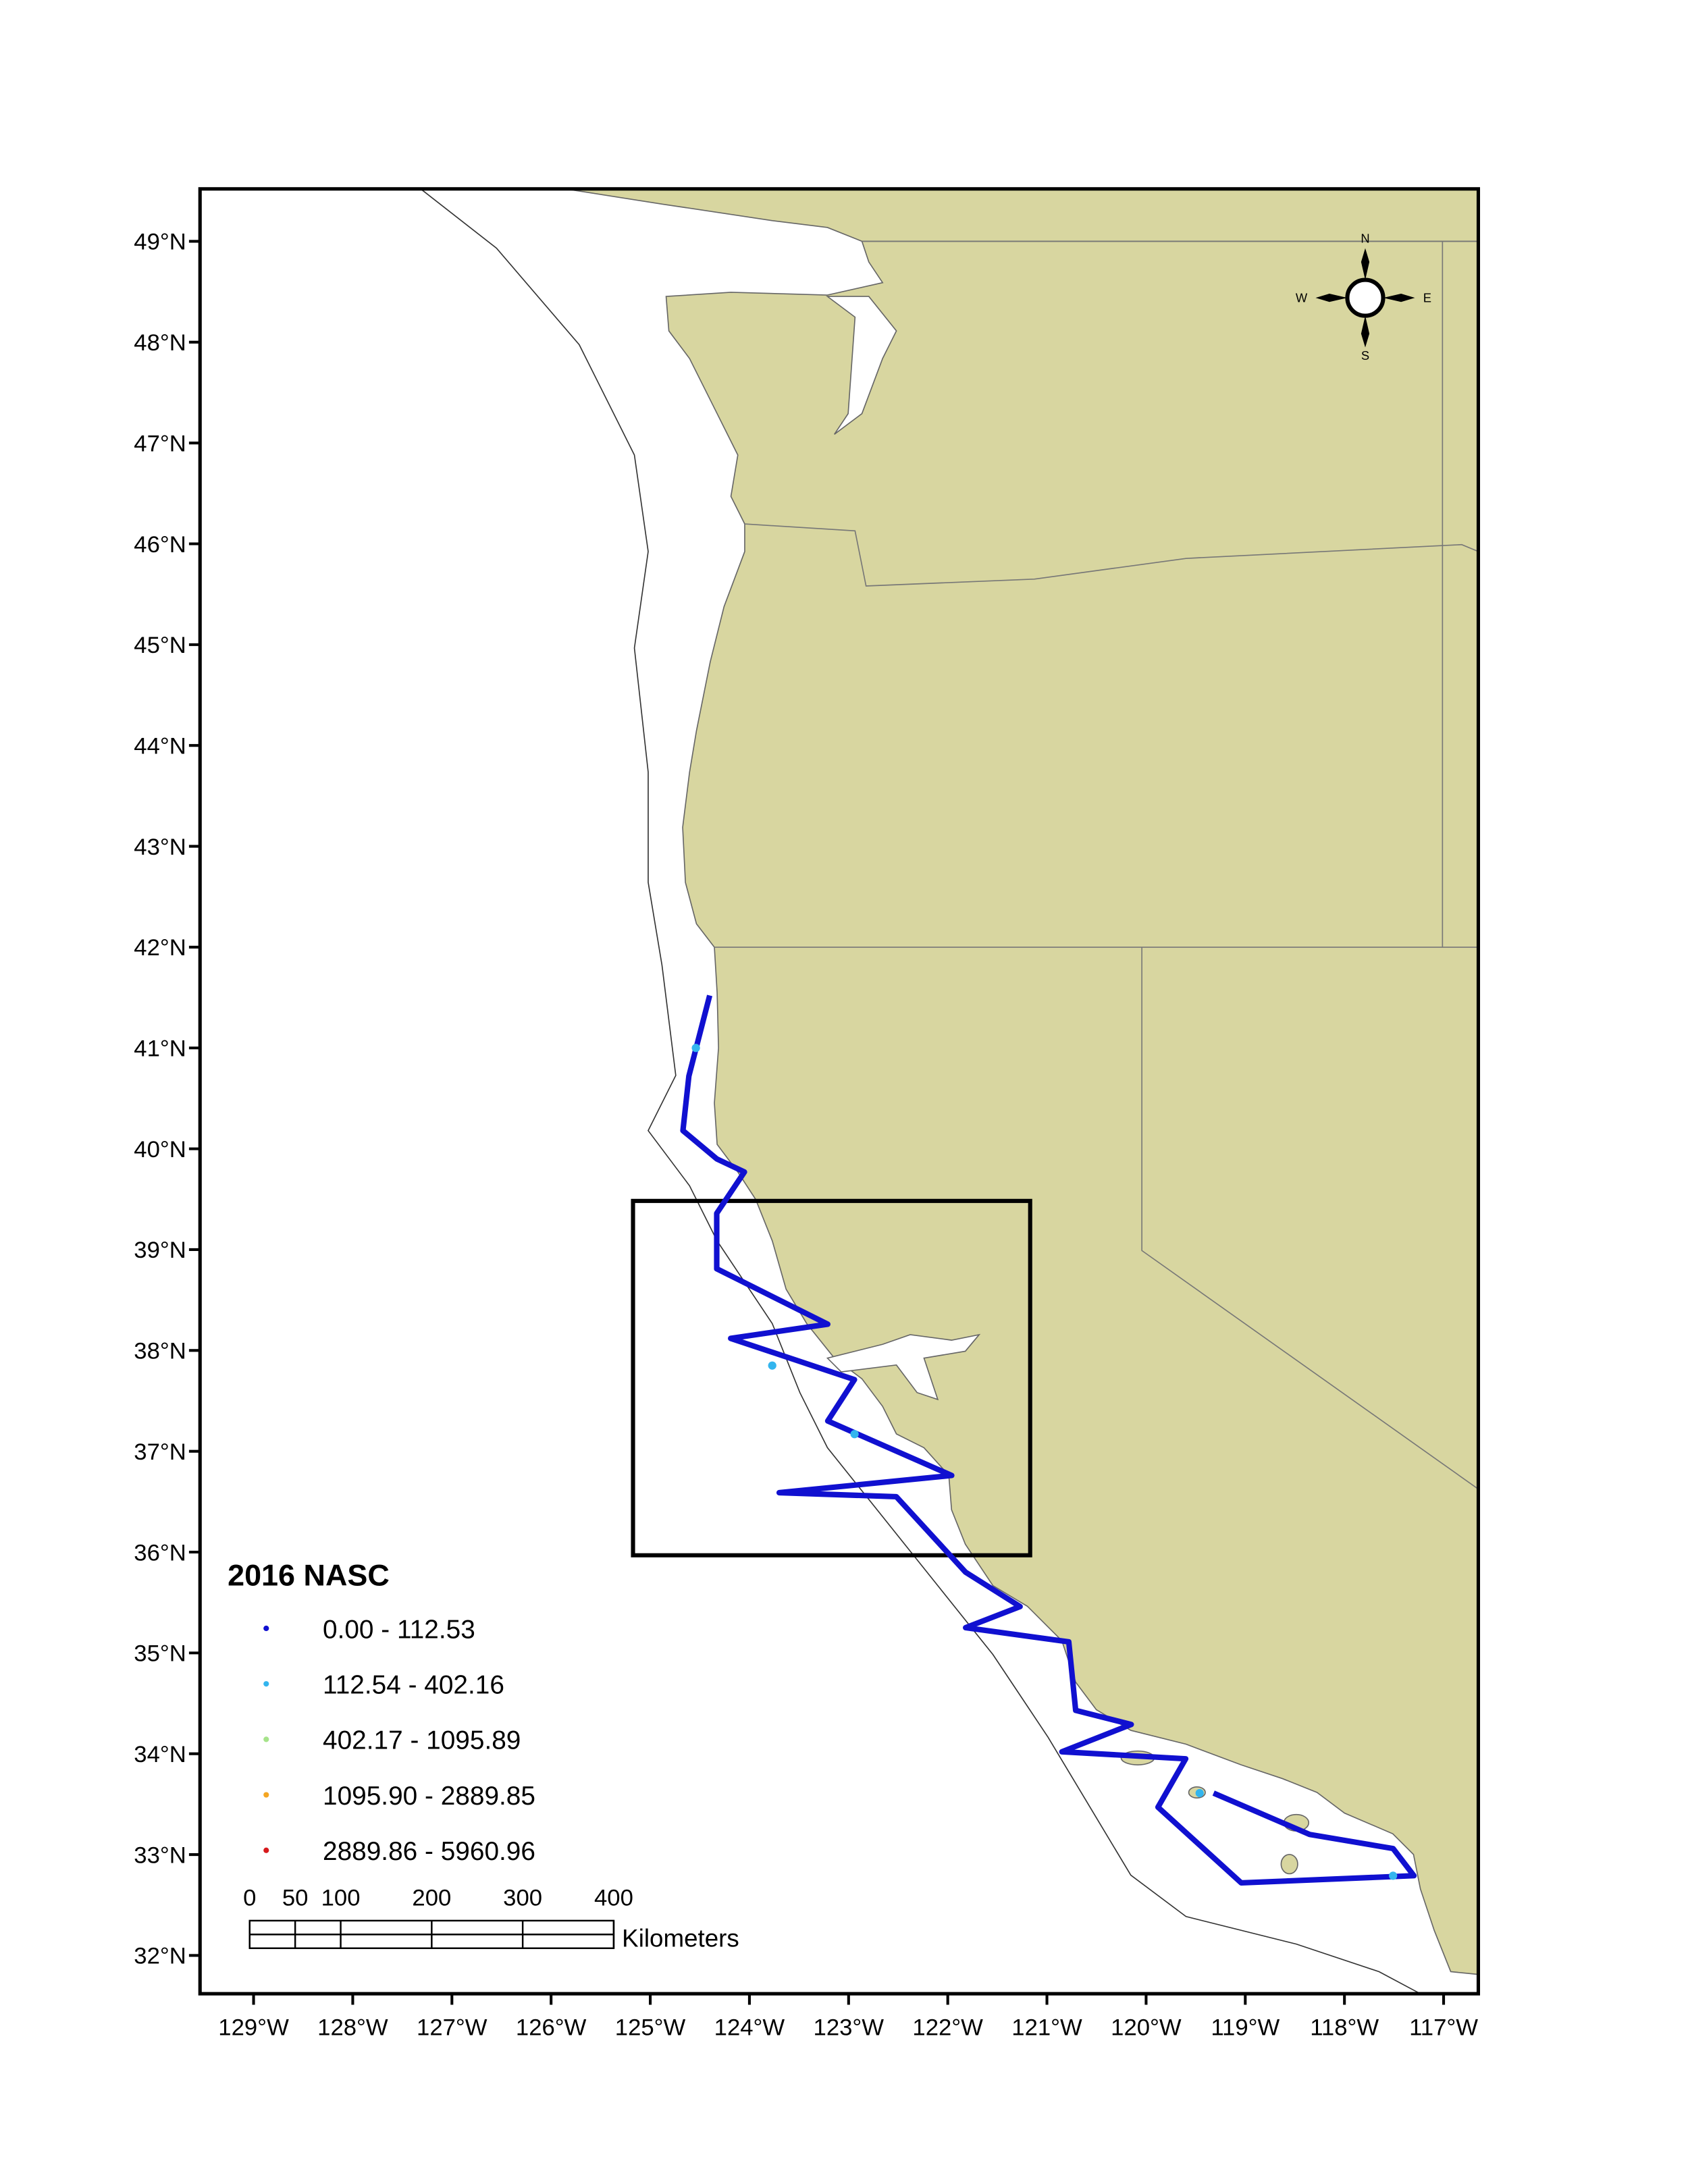  What do you see at coordinates (160, 1754) in the screenshot?
I see `y-tick-label: 34°N` at bounding box center [160, 1754].